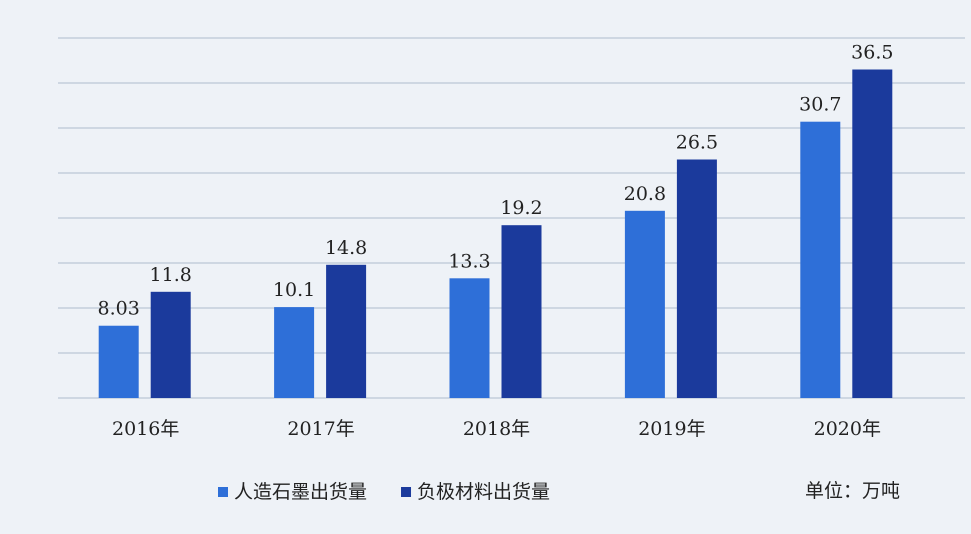  What do you see at coordinates (697, 143) in the screenshot?
I see `value-label: 26.5` at bounding box center [697, 143].